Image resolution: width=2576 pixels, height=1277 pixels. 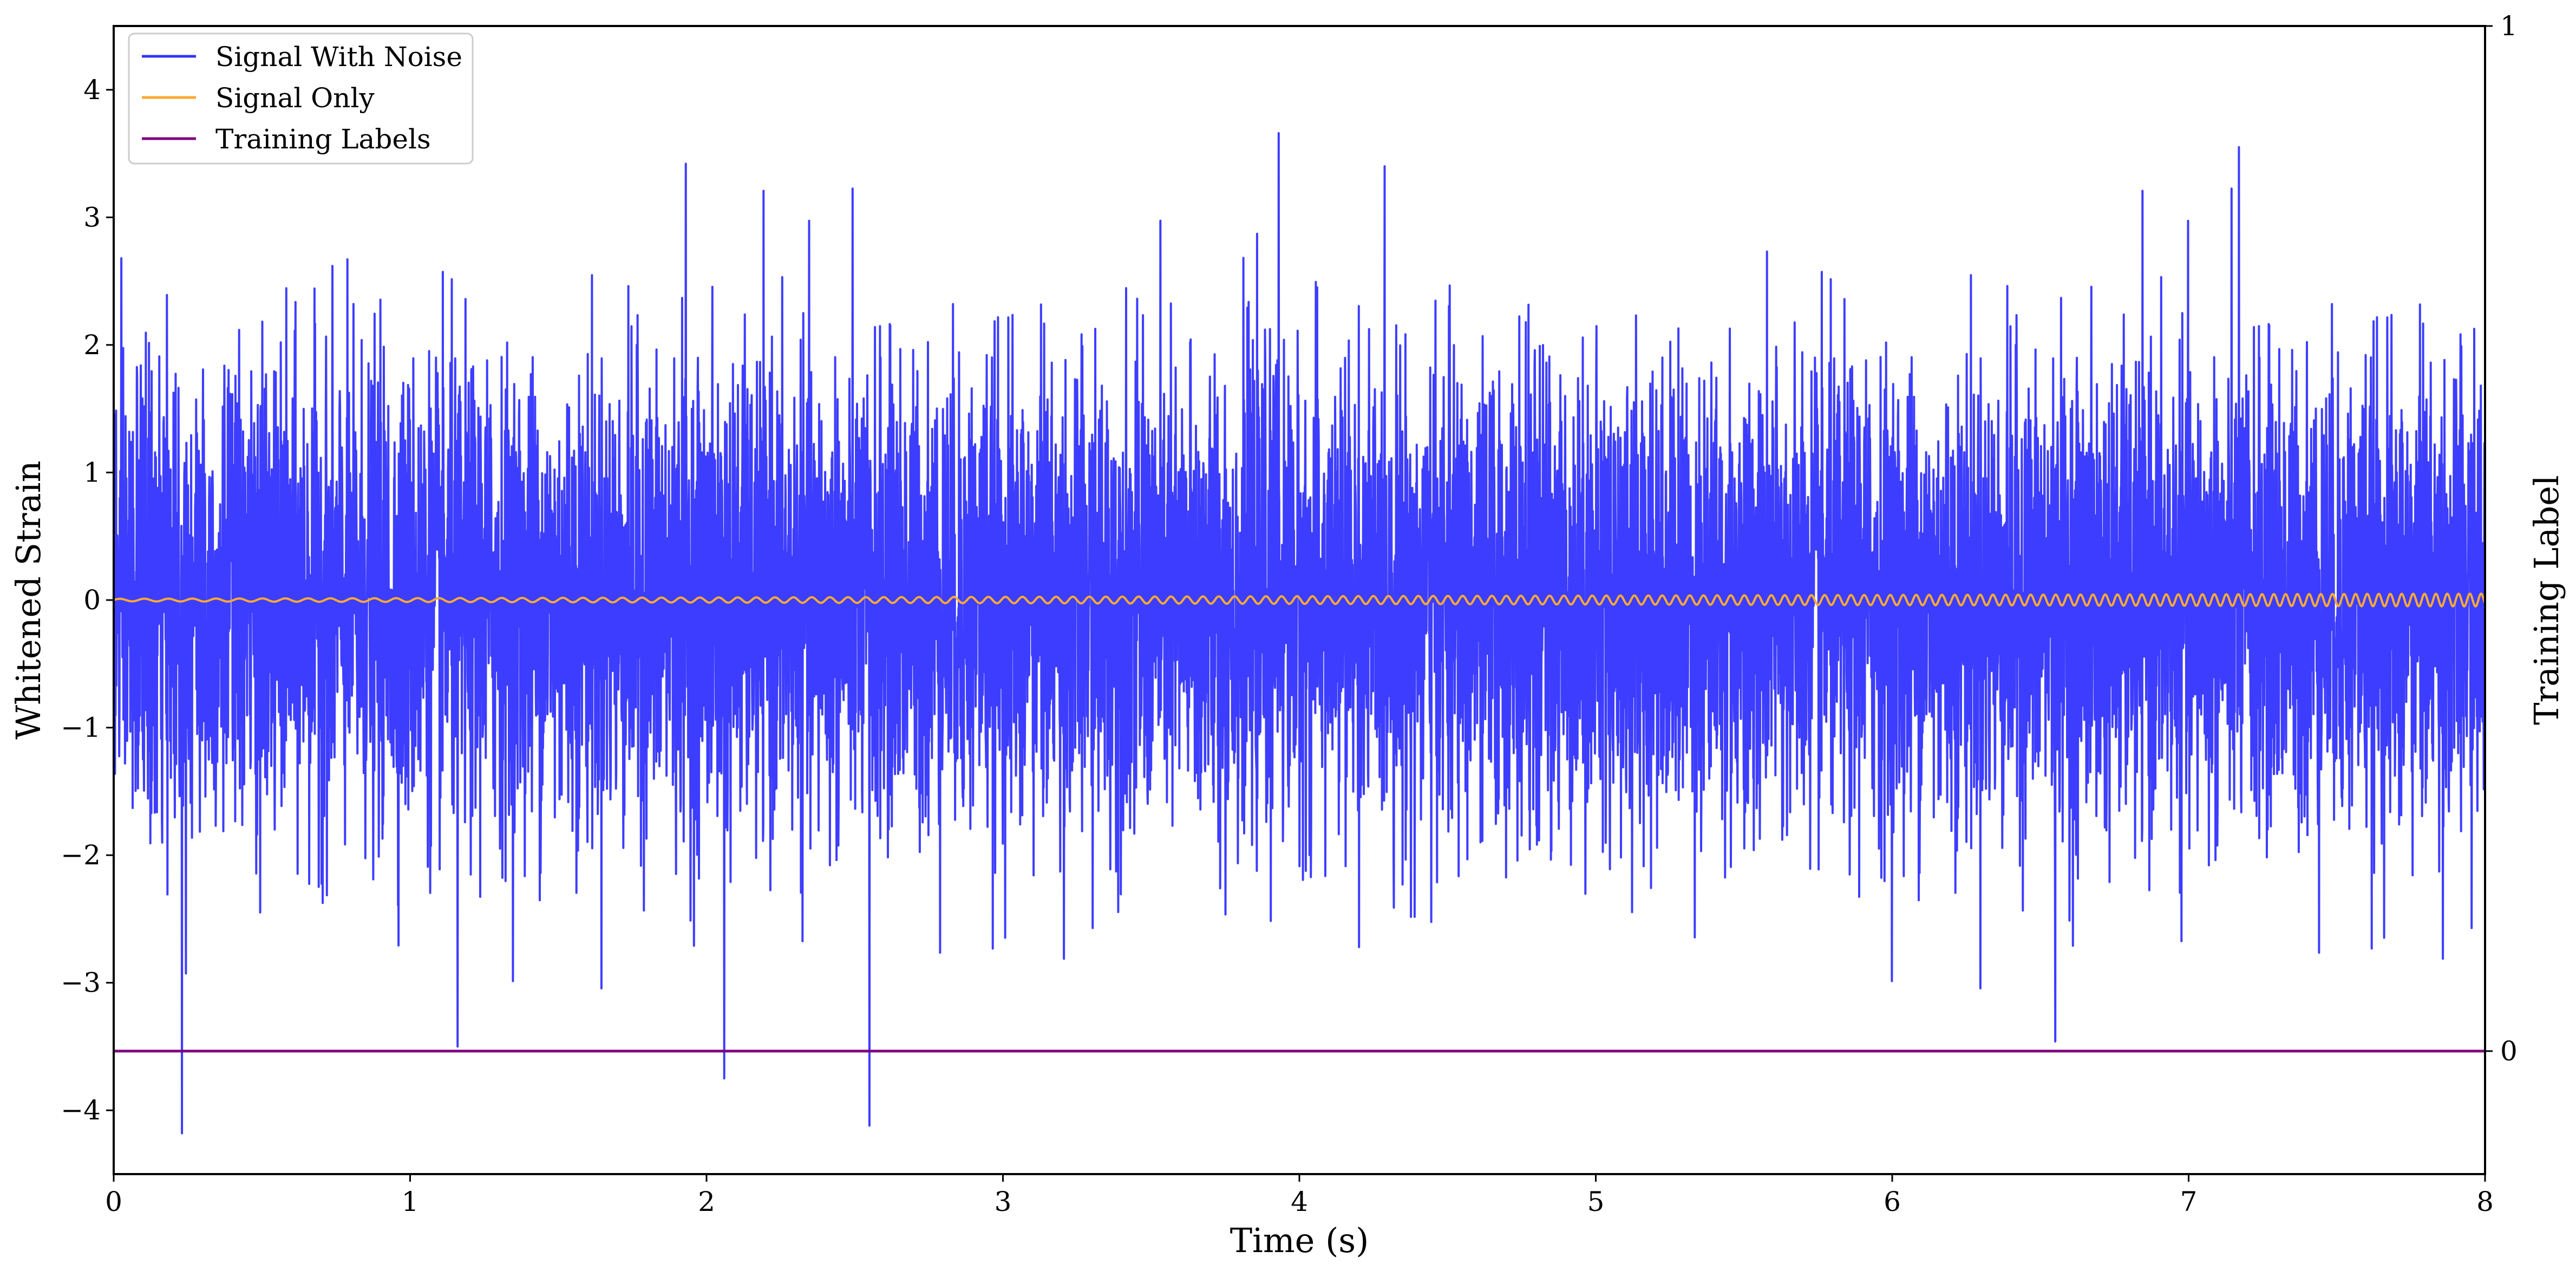 I want to click on x-tick-label: 3, so click(x=1003, y=1201).